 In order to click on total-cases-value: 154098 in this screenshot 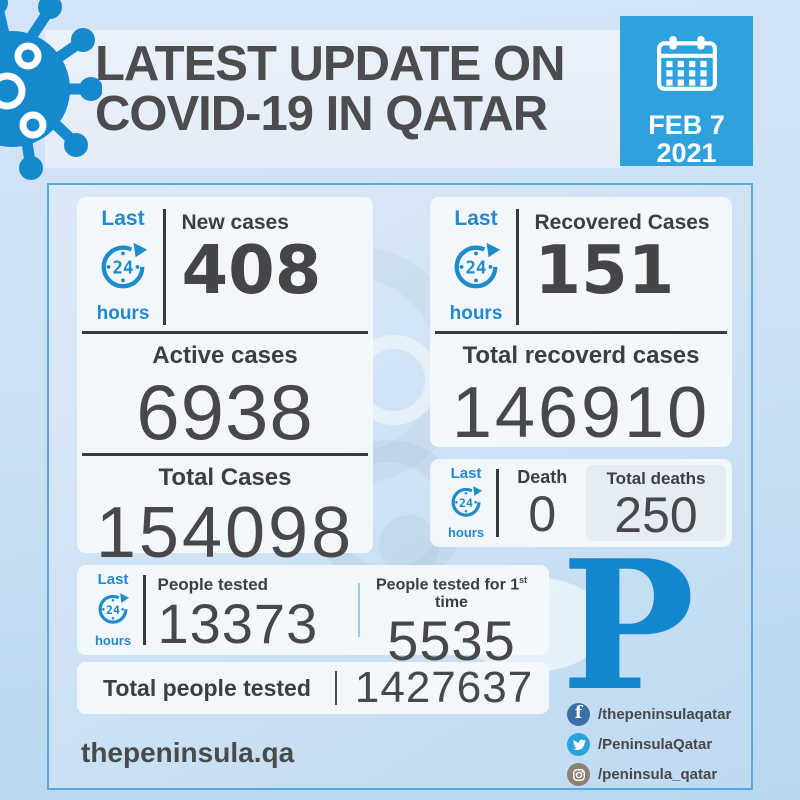, I will do `click(225, 532)`.